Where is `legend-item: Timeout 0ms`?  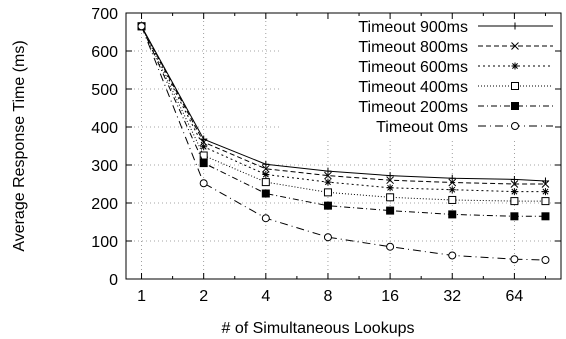
legend-item: Timeout 0ms is located at coordinates (464, 127).